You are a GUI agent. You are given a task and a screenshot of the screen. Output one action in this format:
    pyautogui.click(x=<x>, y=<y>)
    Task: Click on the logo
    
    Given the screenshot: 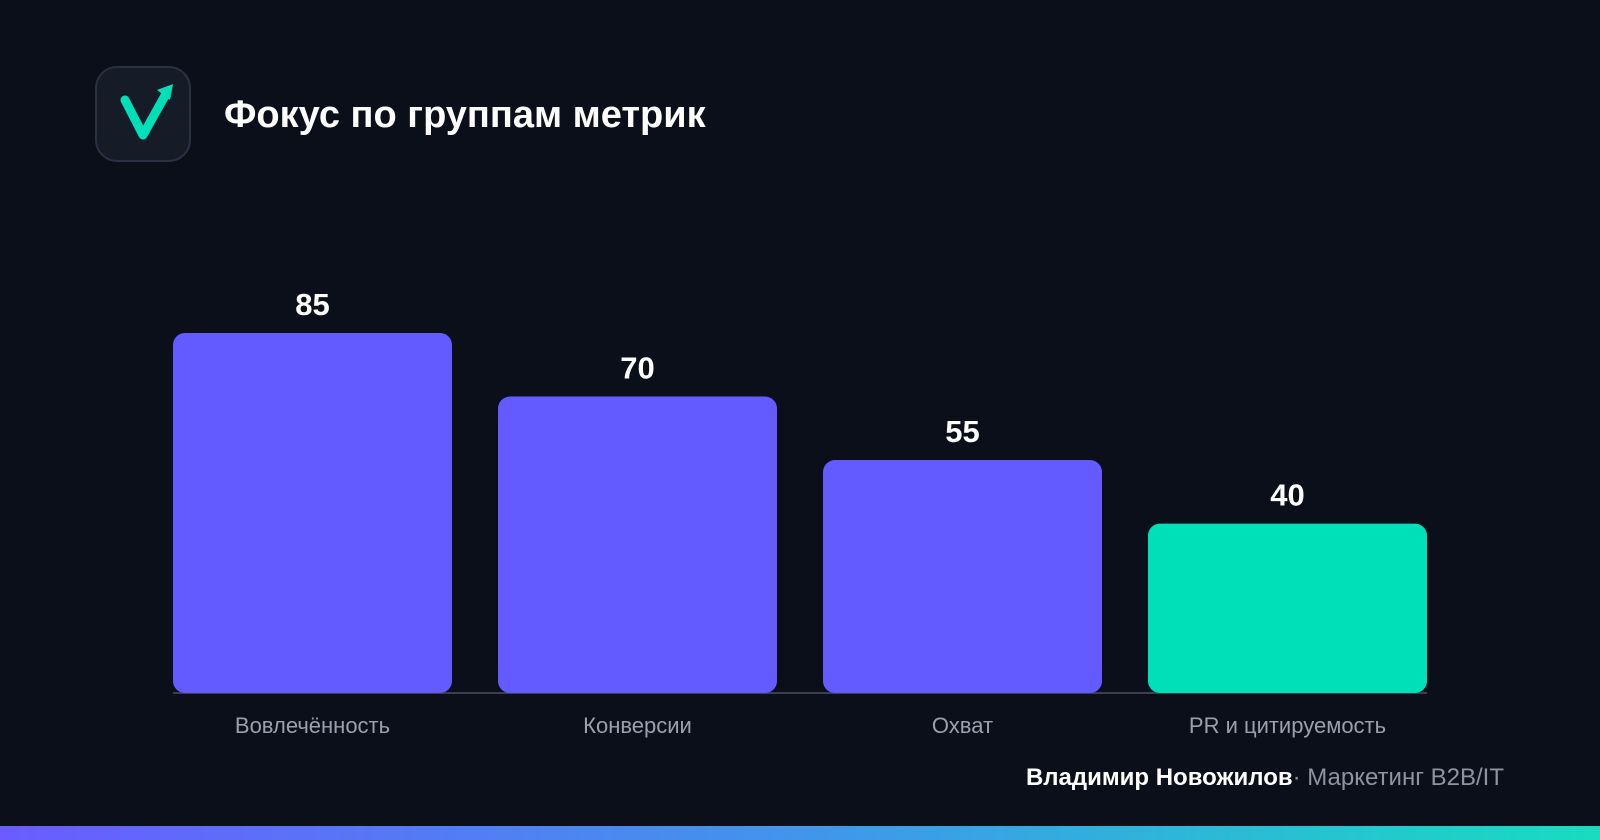 What is the action you would take?
    pyautogui.click(x=143, y=114)
    